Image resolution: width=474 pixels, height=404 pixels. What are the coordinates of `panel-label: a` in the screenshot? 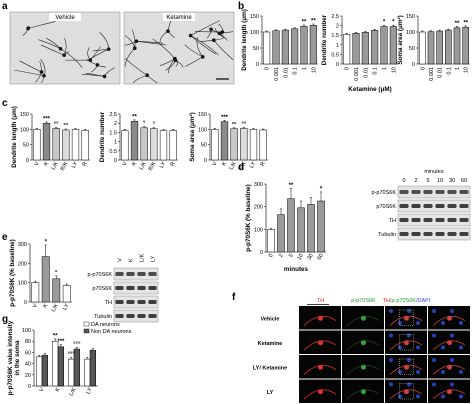 It's located at (5, 6).